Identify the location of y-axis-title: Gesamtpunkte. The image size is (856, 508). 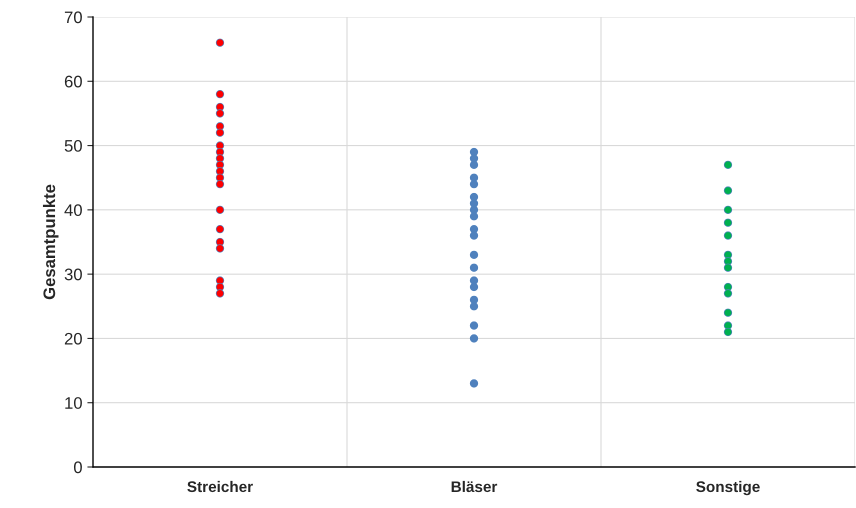
(50, 242).